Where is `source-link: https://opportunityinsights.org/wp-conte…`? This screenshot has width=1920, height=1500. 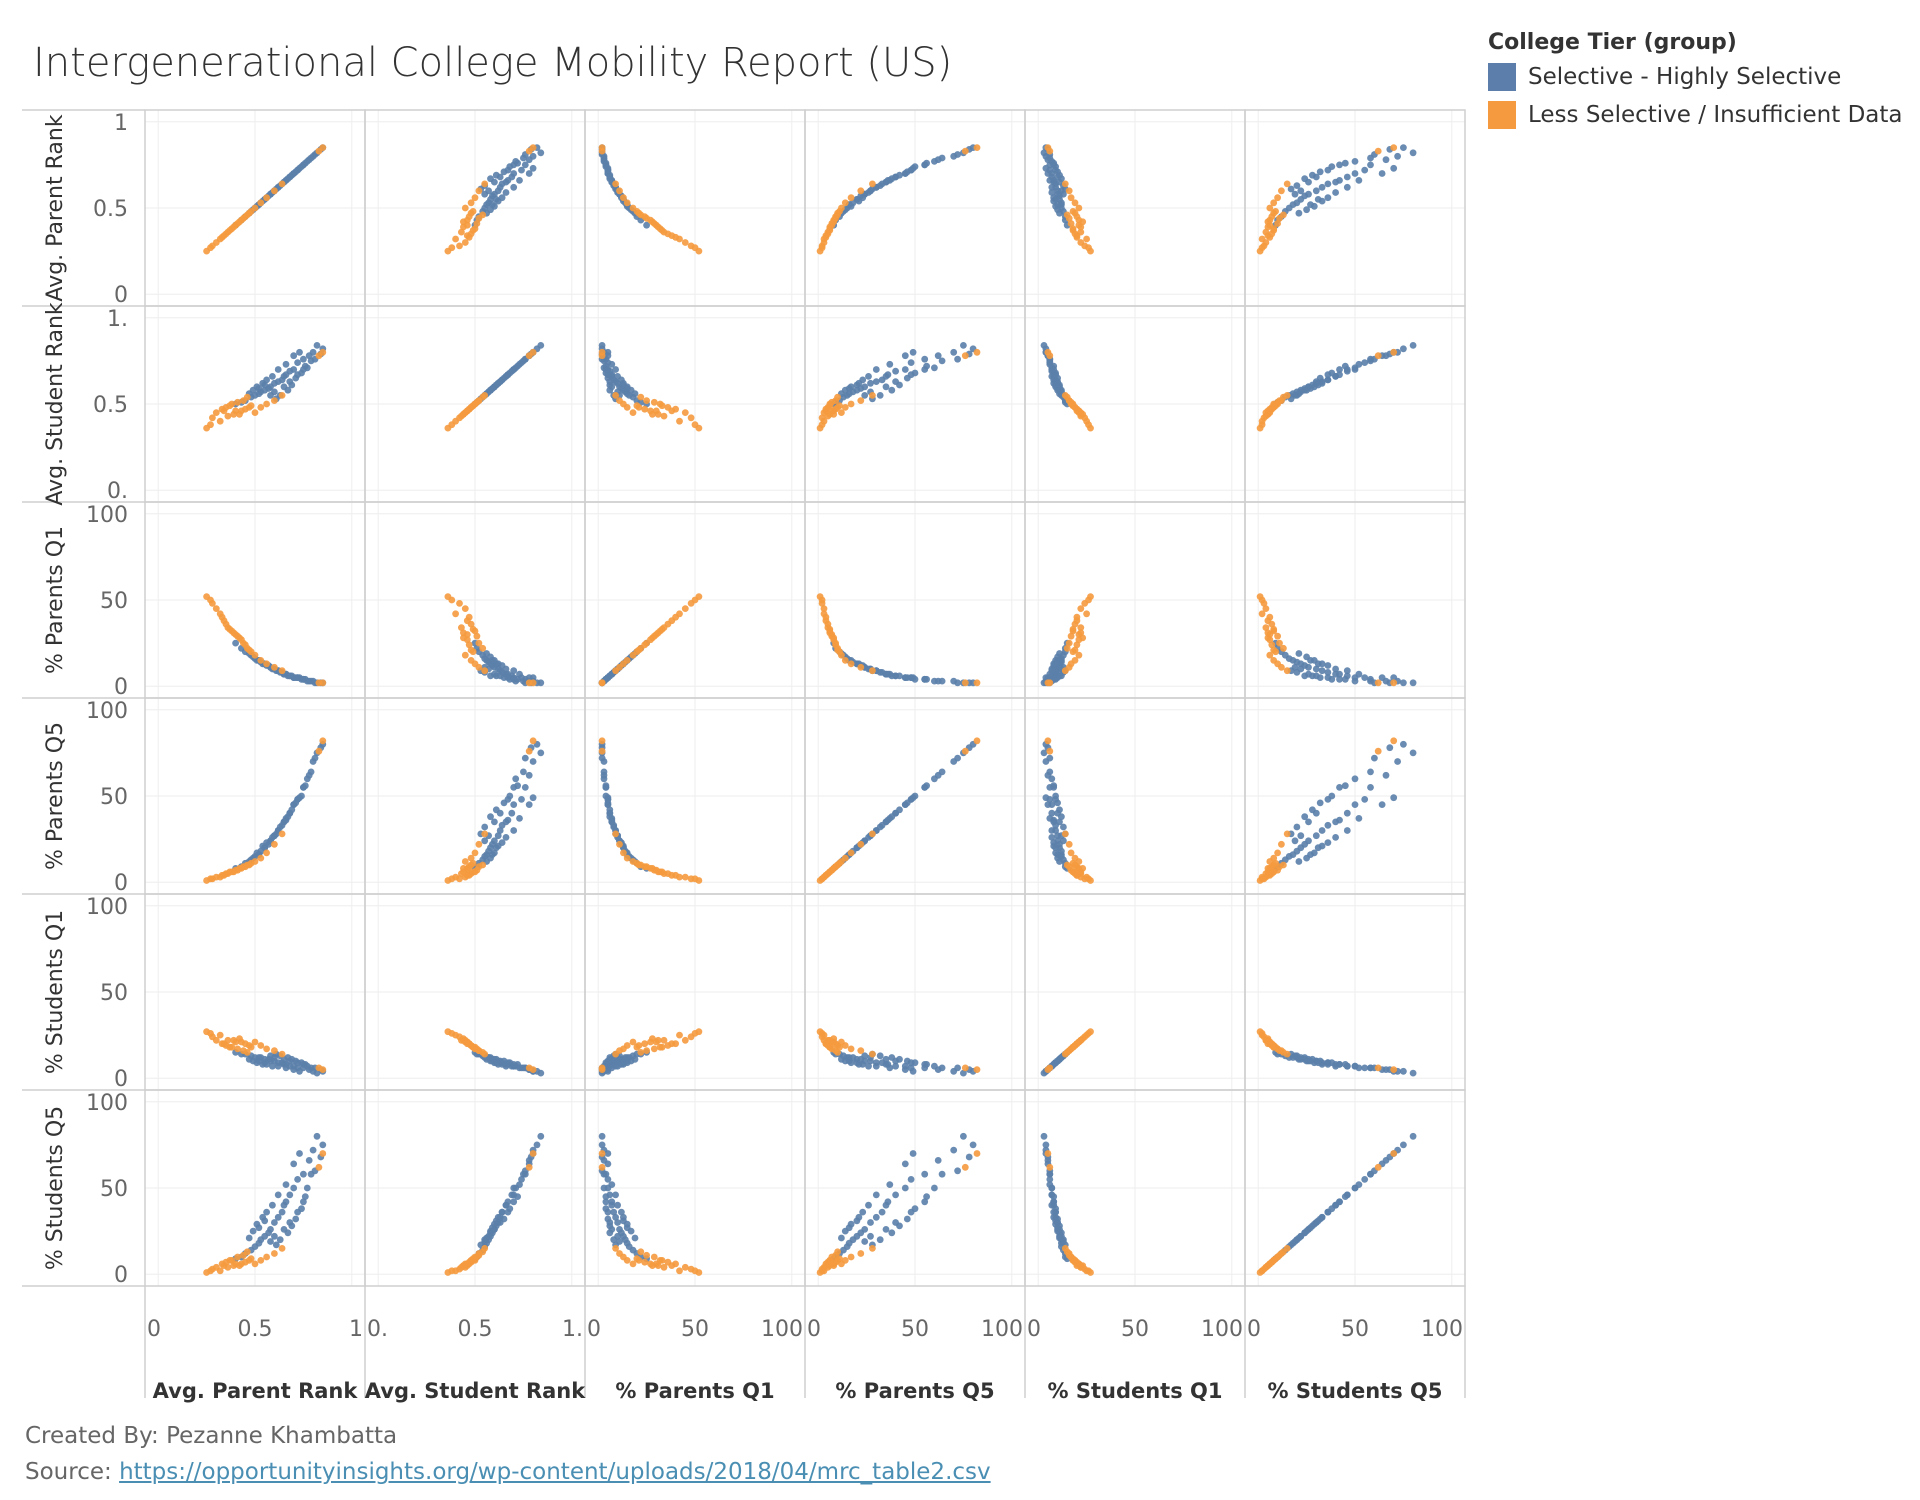
source-link: https://opportunityinsights.org/wp-conte… is located at coordinates (555, 1472).